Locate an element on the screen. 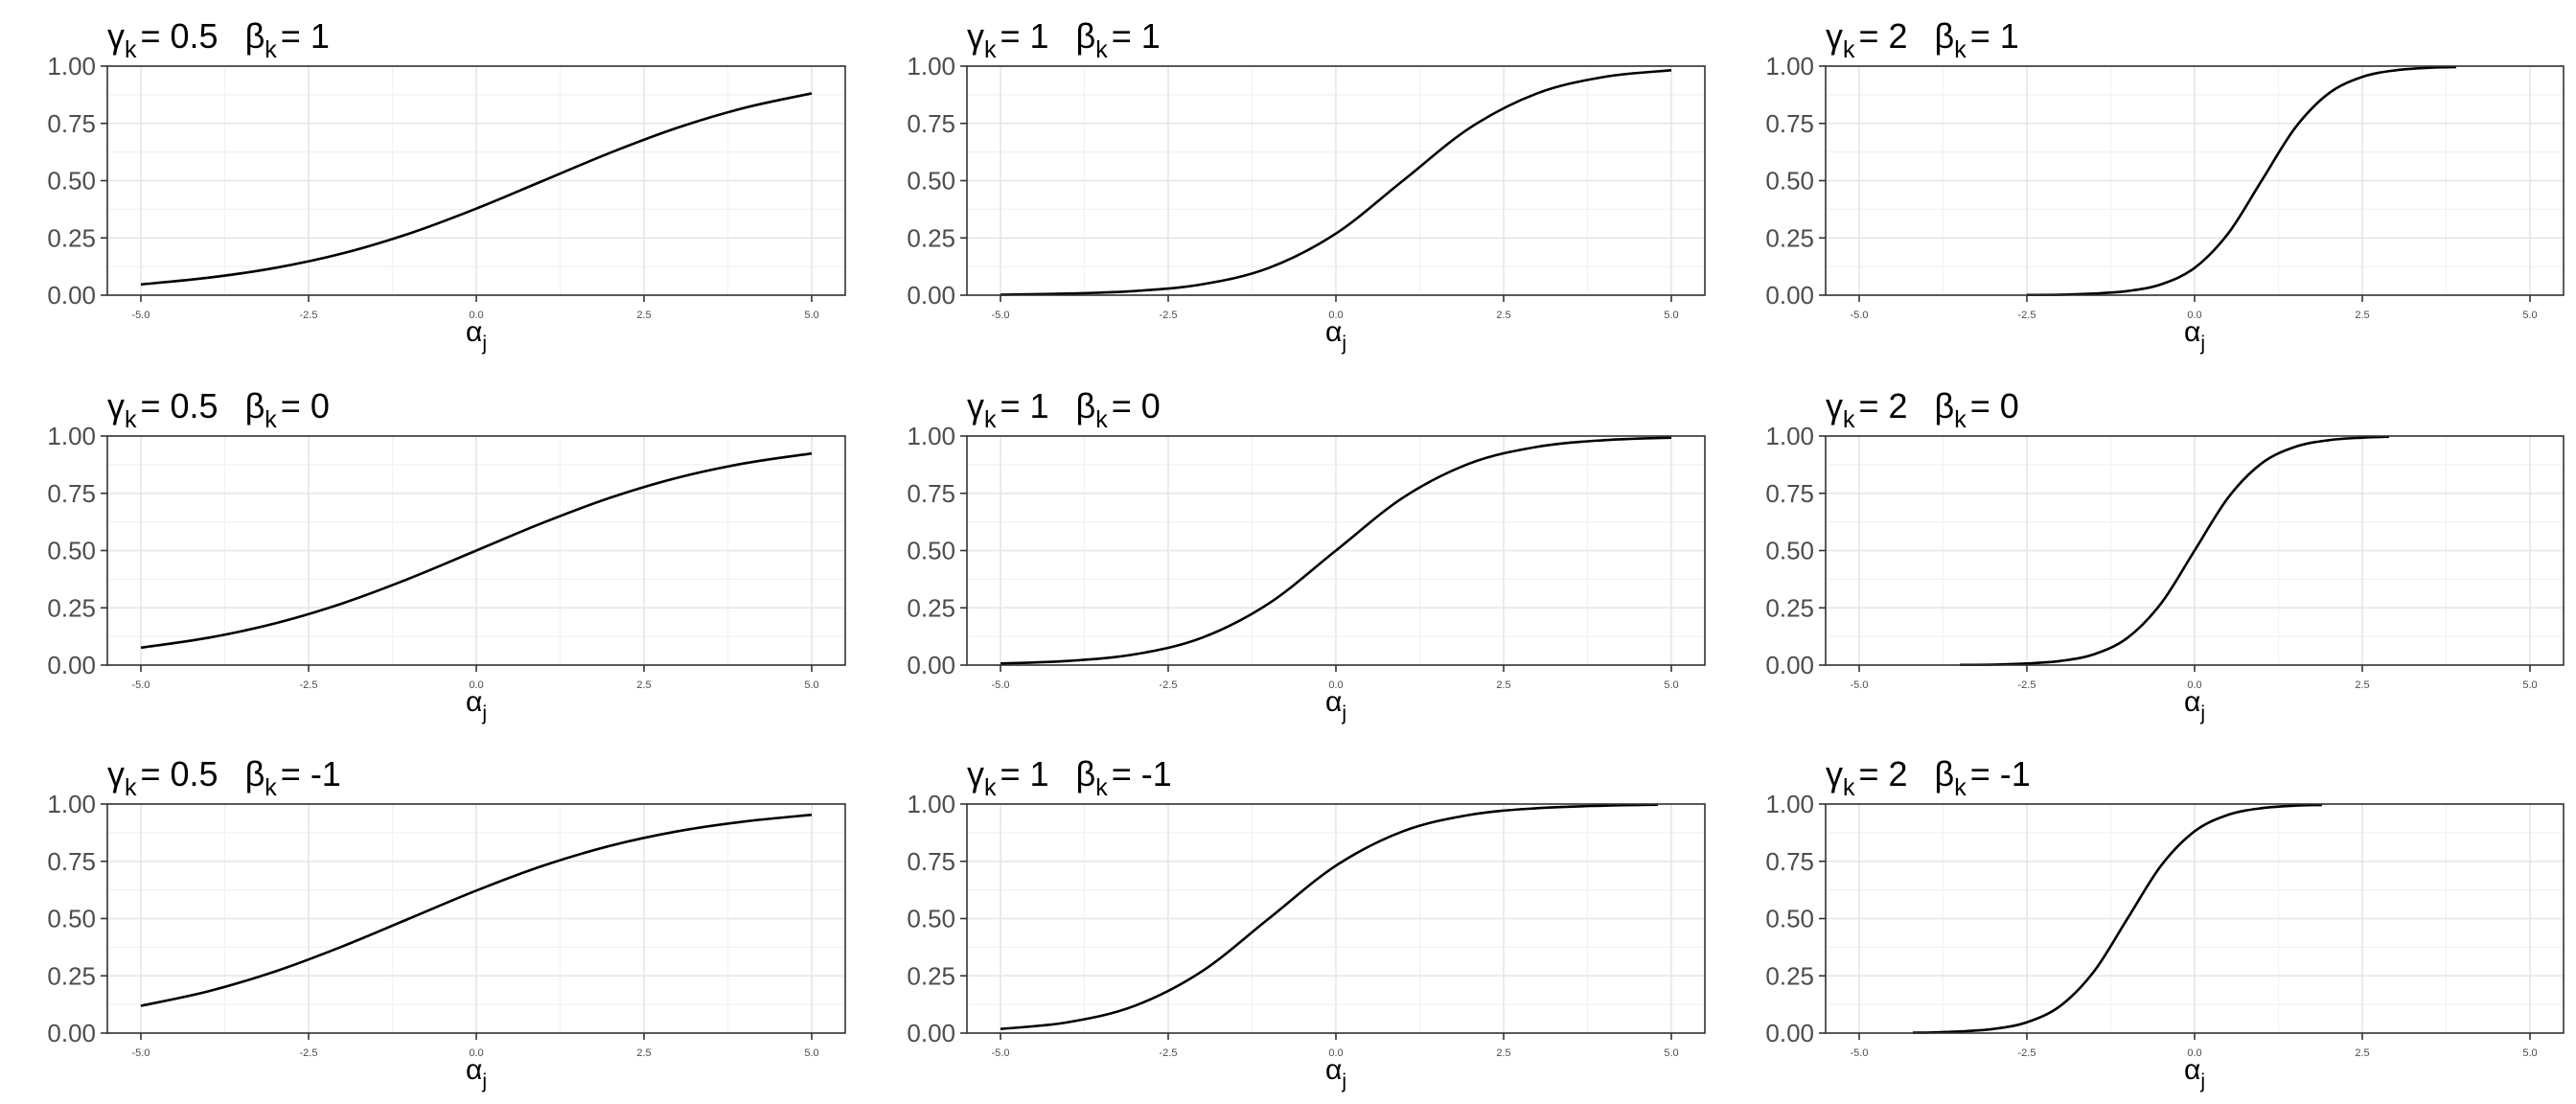 Image resolution: width=2576 pixels, height=1104 pixels. panel-title: γk = 1 βk = -1 is located at coordinates (1069, 777).